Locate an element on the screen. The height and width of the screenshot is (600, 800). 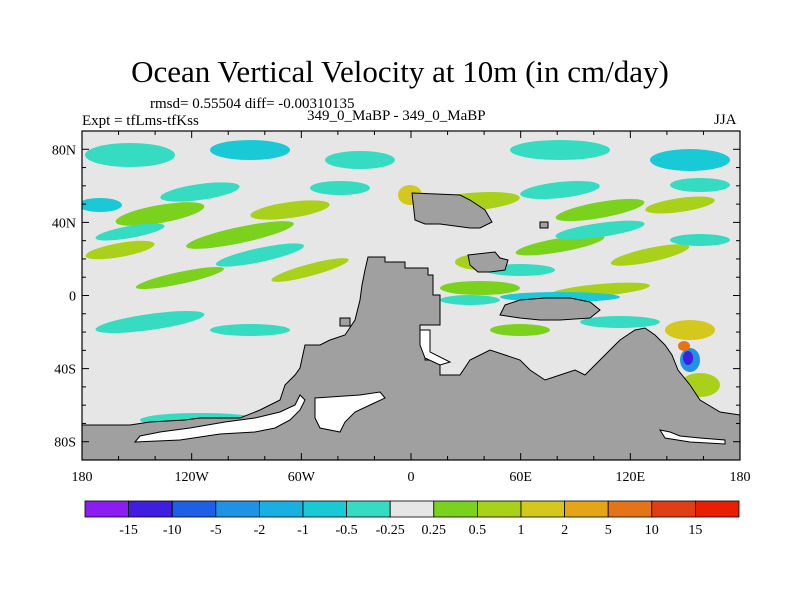
colorbar-label: 1 is located at coordinates (521, 530).